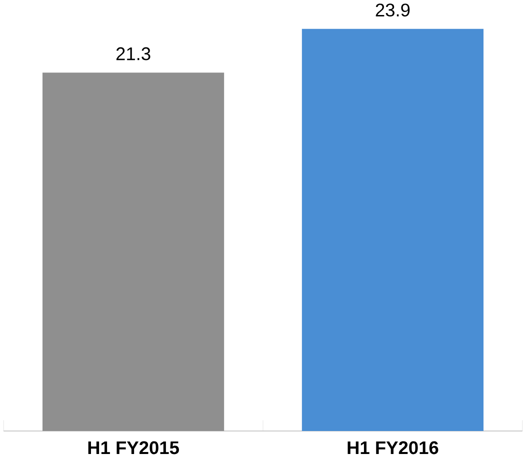 The width and height of the screenshot is (526, 458). What do you see at coordinates (393, 447) in the screenshot?
I see `x-tick-label: H1 FY2016` at bounding box center [393, 447].